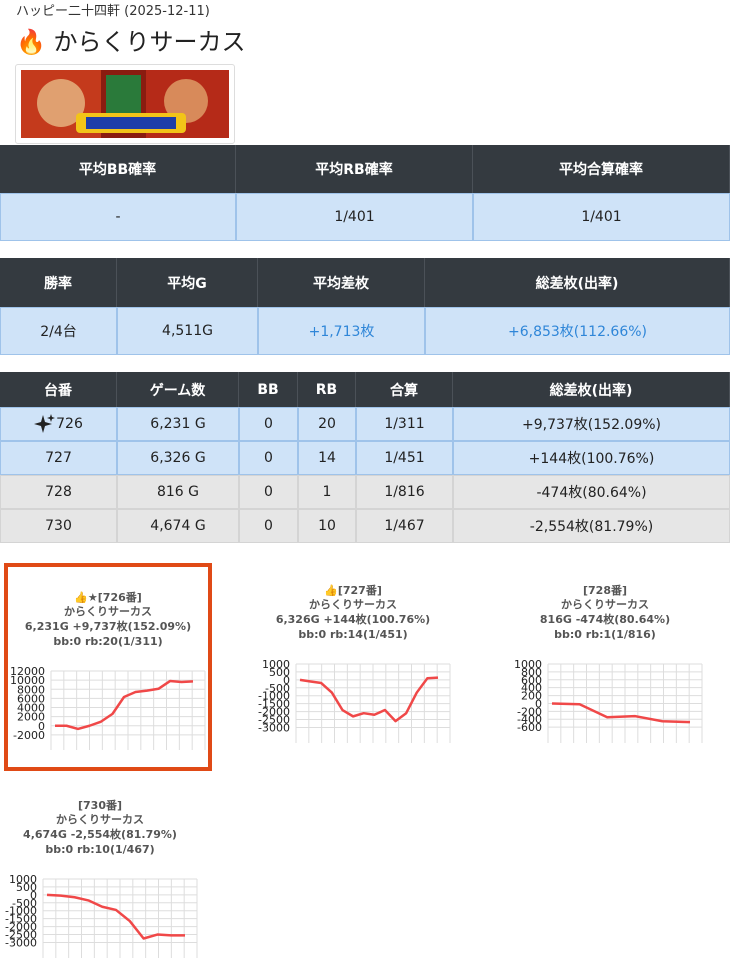 Image resolution: width=730 pixels, height=979 pixels. I want to click on table-cell-text: -, so click(118, 217).